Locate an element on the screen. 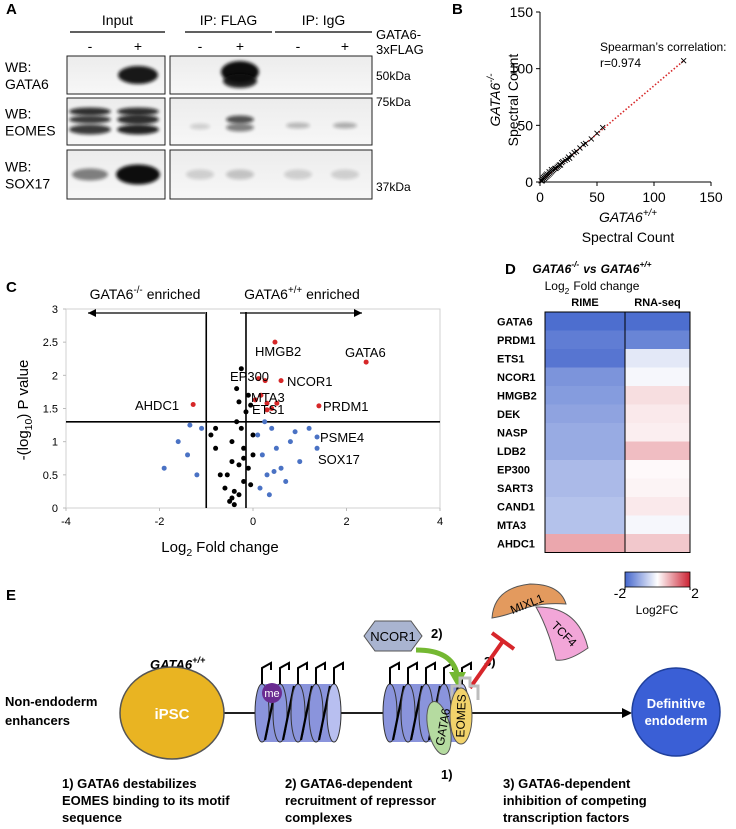 The width and height of the screenshot is (736, 829). inhibit-line is located at coordinates (486, 664).